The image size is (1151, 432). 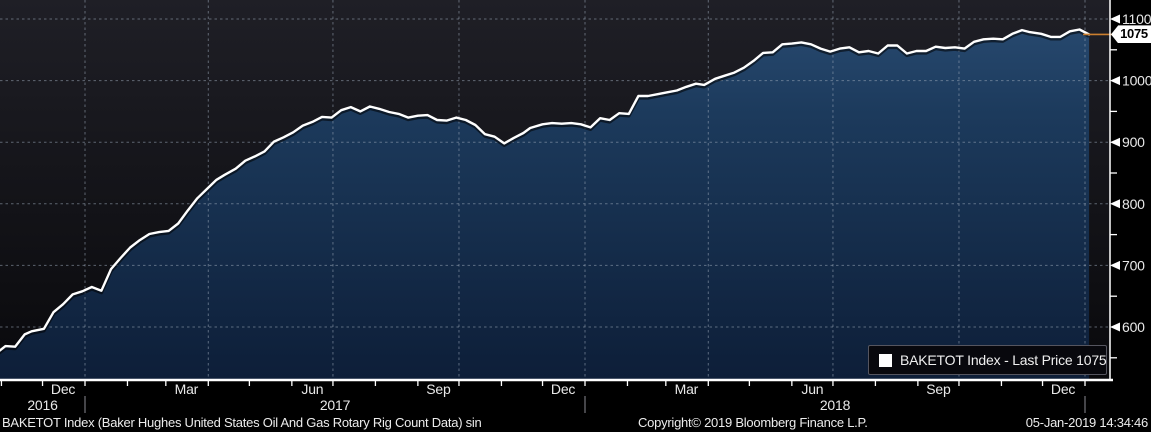 I want to click on footer-timestamp: 05-Jan-2019 14:34:46, so click(x=1086, y=422).